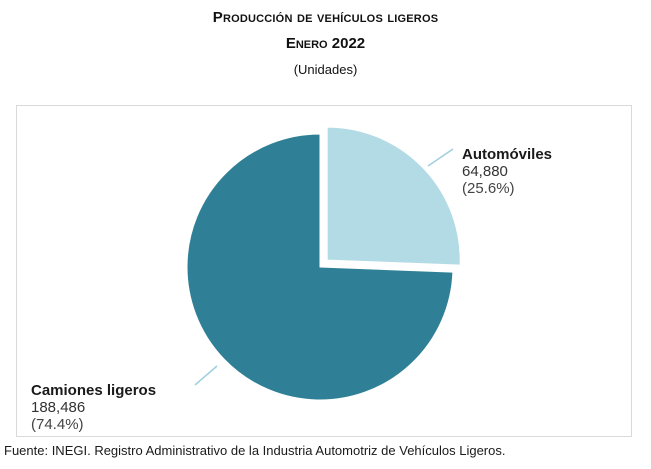  I want to click on chart-title: Producción de vehículos ligeros, so click(325, 17).